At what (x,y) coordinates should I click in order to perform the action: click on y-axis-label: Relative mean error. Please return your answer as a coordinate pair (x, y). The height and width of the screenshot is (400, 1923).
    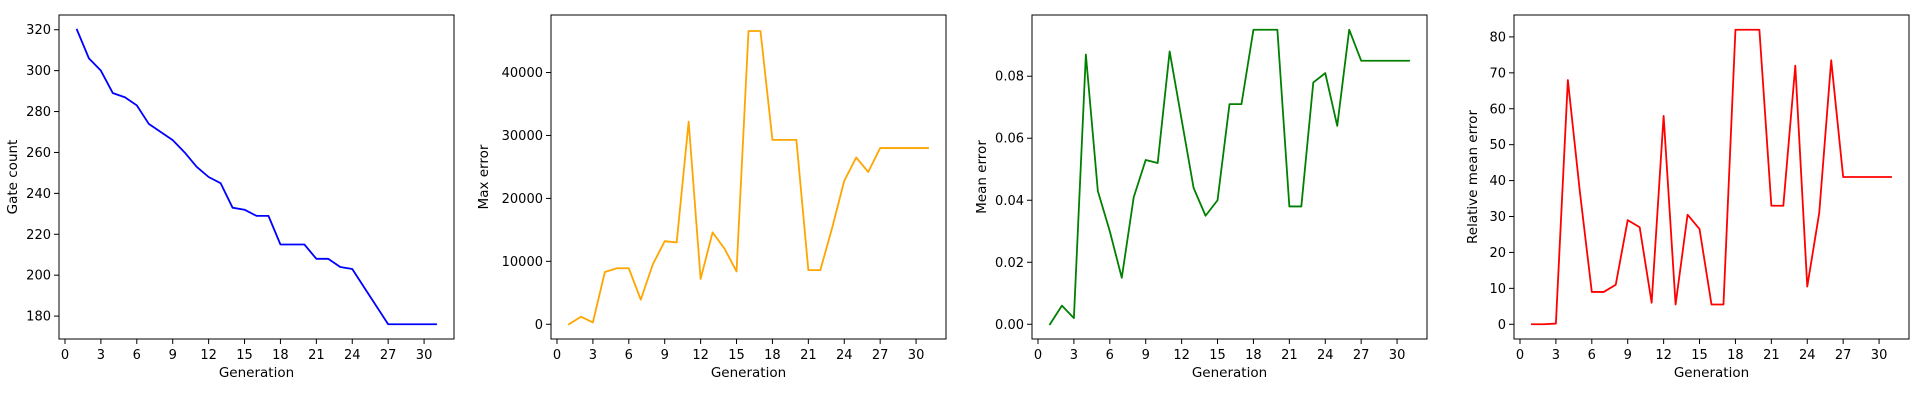
    Looking at the image, I should click on (1473, 177).